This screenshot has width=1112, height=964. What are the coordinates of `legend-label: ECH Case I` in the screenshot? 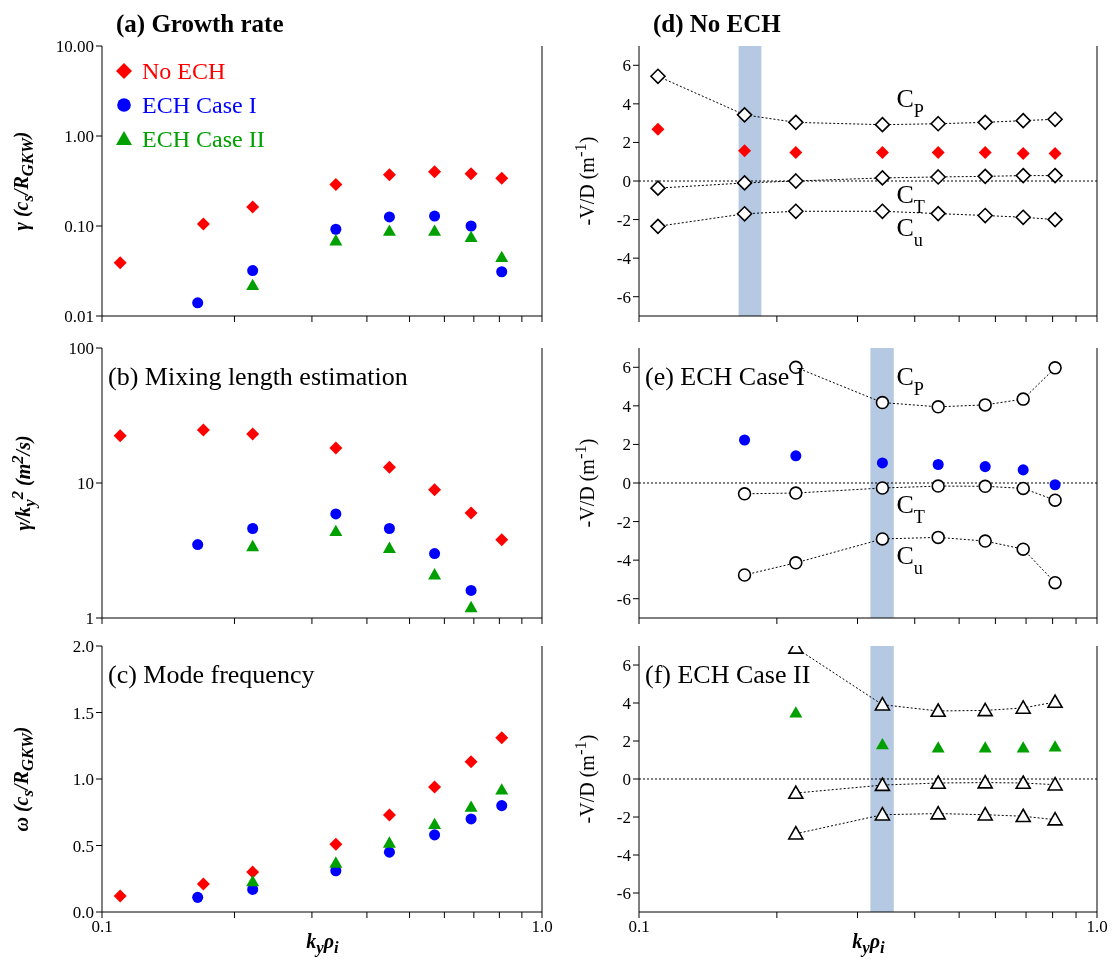 It's located at (199, 105).